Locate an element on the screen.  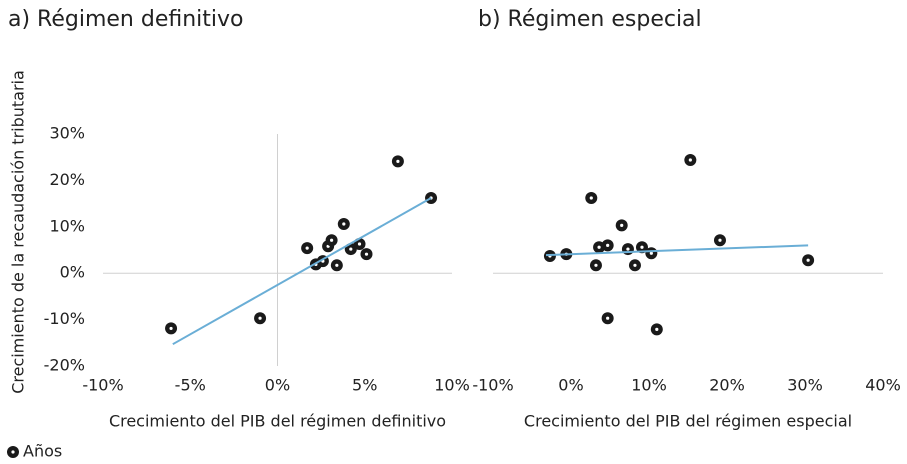
x-tick-label: 40% is located at coordinates (883, 385).